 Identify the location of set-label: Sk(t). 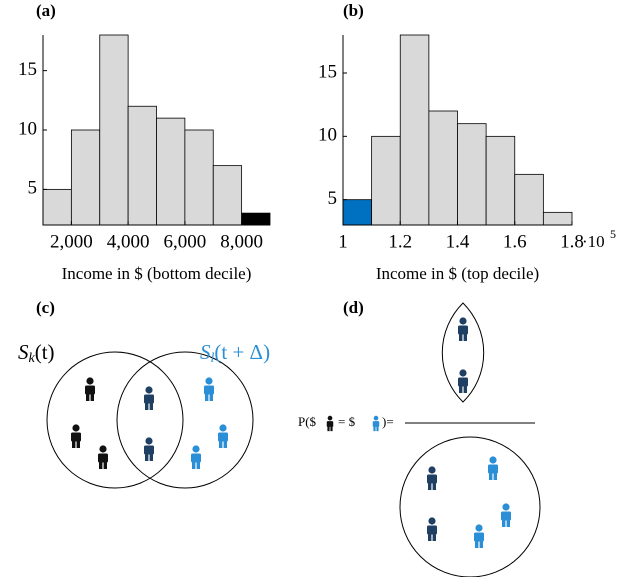
(36, 353).